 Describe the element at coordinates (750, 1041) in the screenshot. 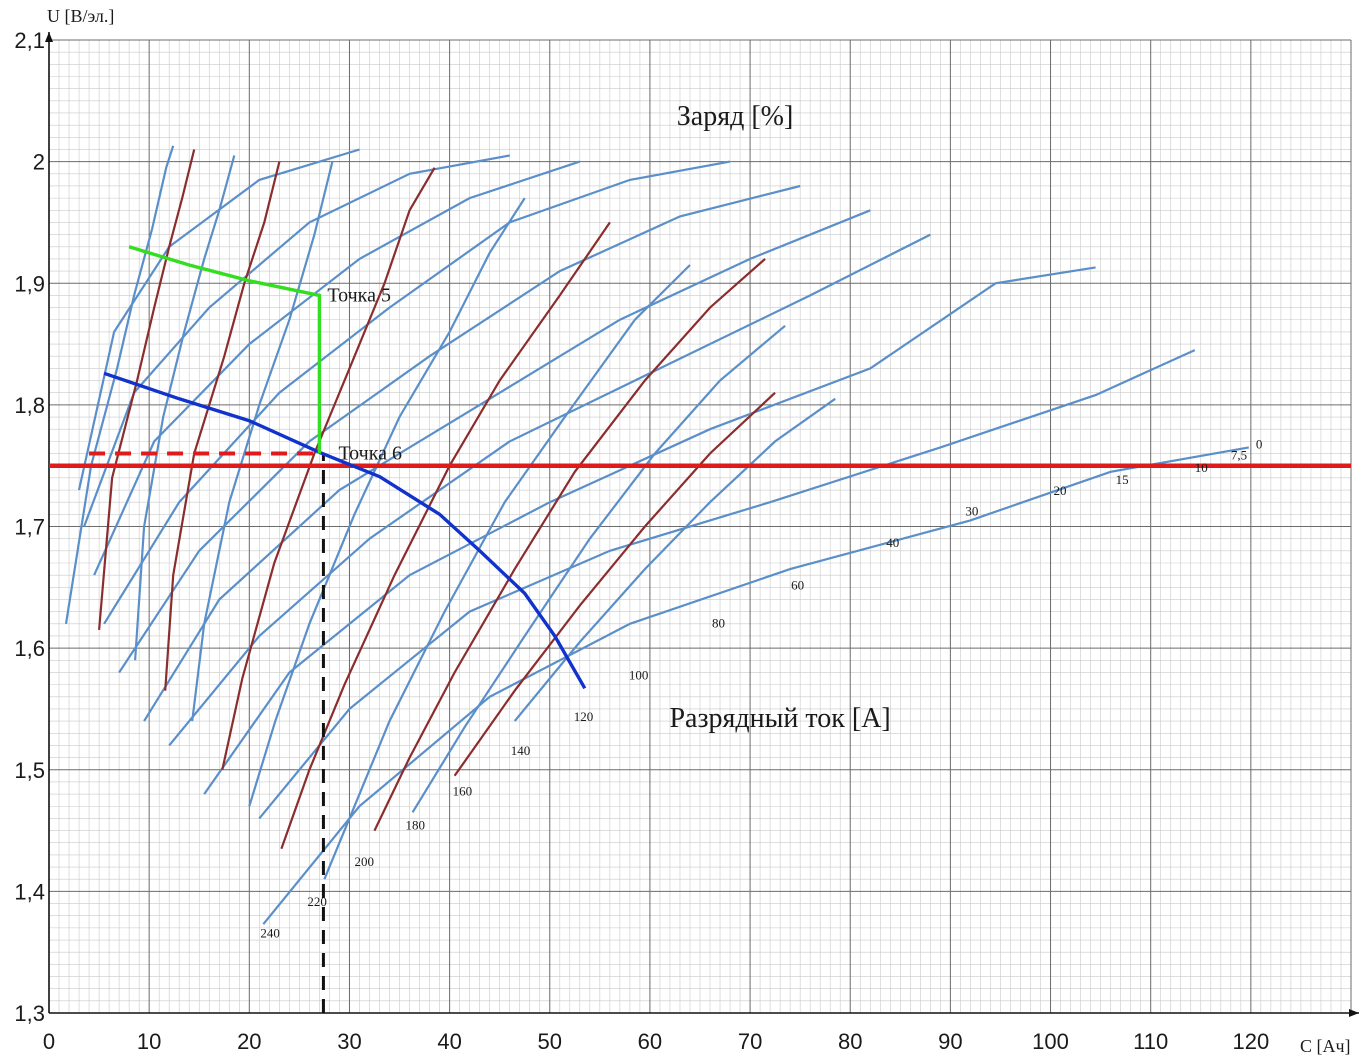

I see `x-tick-label: 70` at that location.